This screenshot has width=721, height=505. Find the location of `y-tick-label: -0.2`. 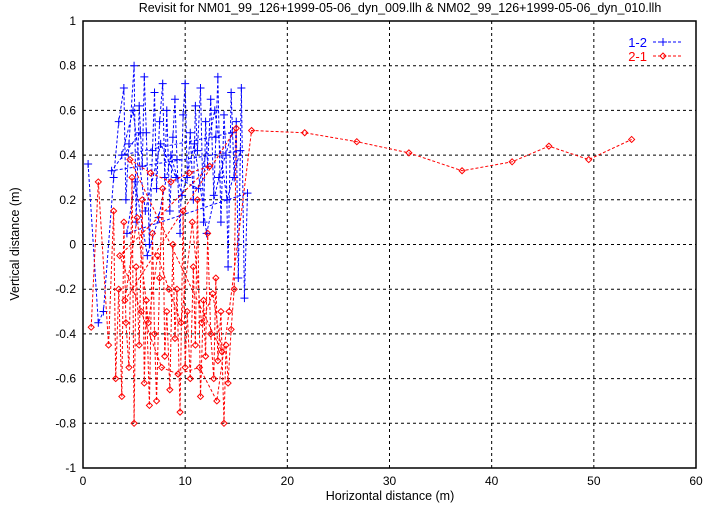

y-tick-label: -0.2 is located at coordinates (65, 289).